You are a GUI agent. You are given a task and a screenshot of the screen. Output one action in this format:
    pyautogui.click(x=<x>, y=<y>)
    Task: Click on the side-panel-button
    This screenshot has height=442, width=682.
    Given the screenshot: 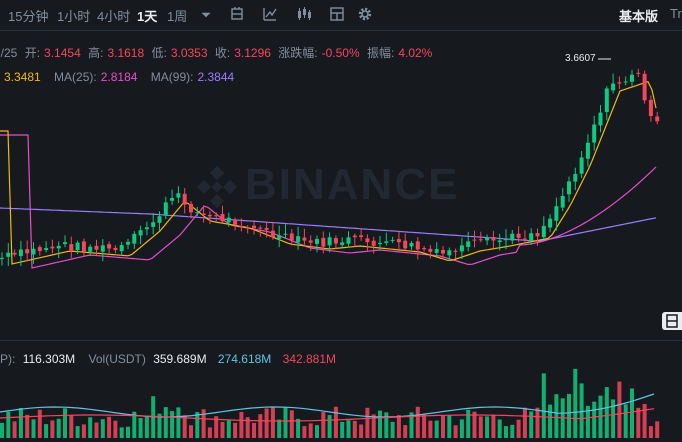 What is the action you would take?
    pyautogui.click(x=672, y=321)
    